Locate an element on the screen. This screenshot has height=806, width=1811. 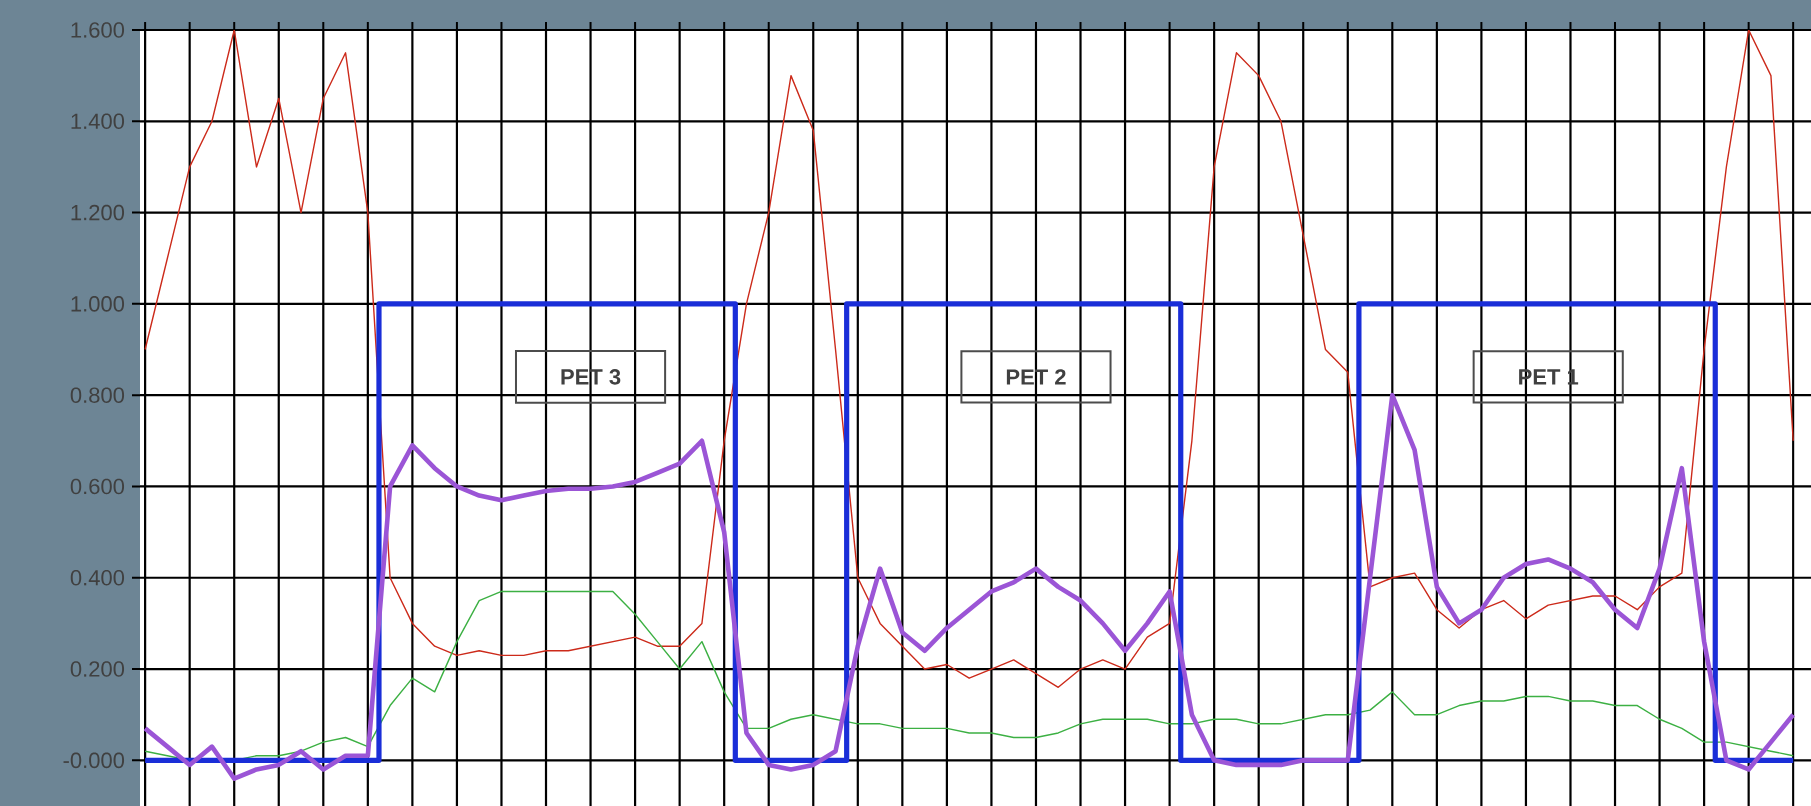
y-tick-label: 1.000 is located at coordinates (98, 304).